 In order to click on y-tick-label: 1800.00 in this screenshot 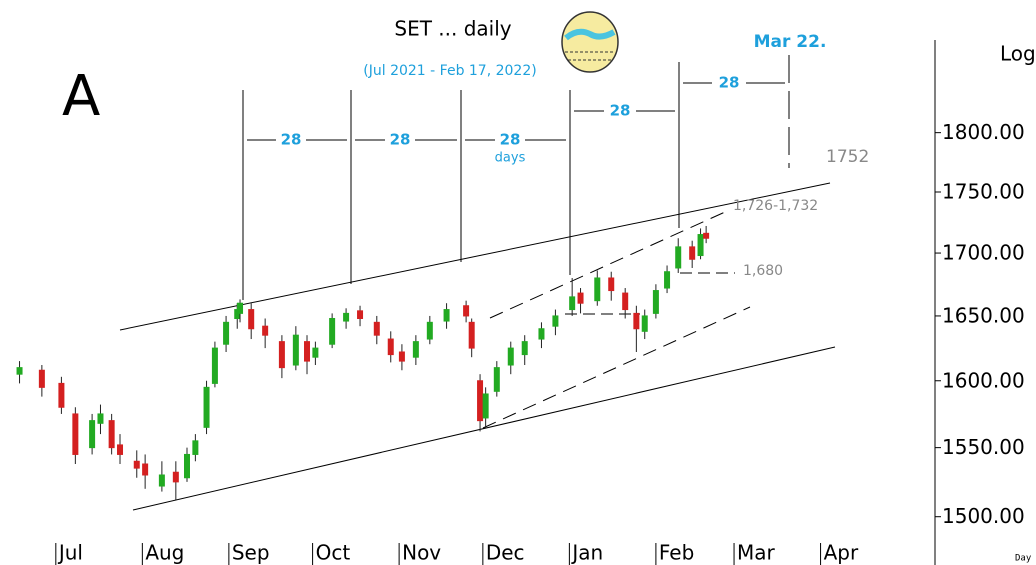, I will do `click(983, 132)`.